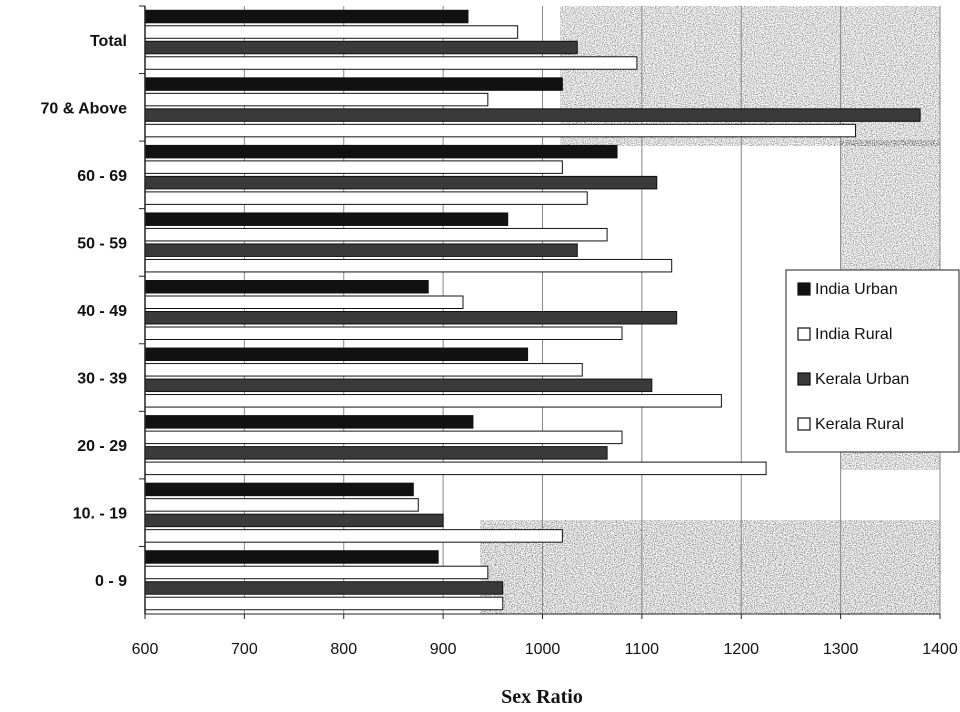  Describe the element at coordinates (750, 76) in the screenshot. I see `scan-texture-top-right` at that location.